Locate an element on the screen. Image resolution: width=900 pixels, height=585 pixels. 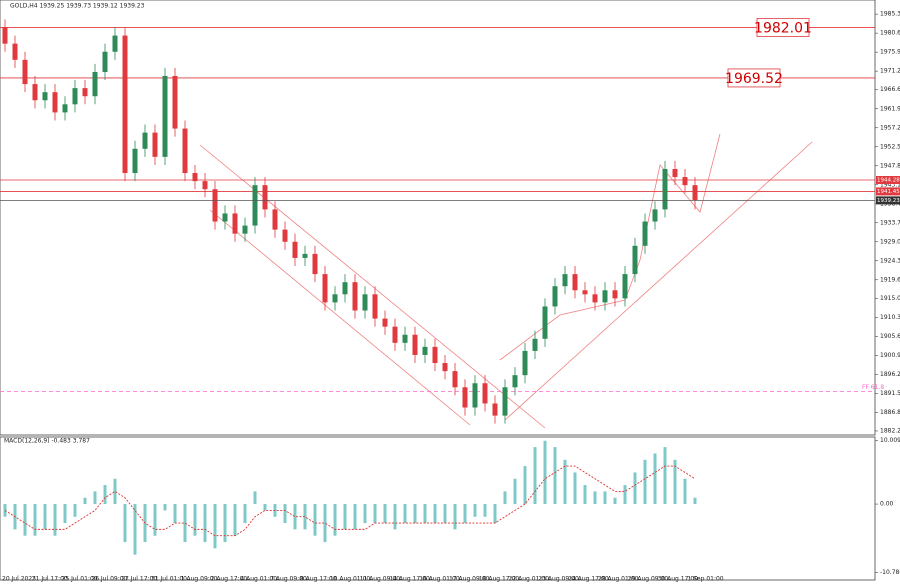
x-tick-label: 16 Aug 01:00 is located at coordinates (439, 579).